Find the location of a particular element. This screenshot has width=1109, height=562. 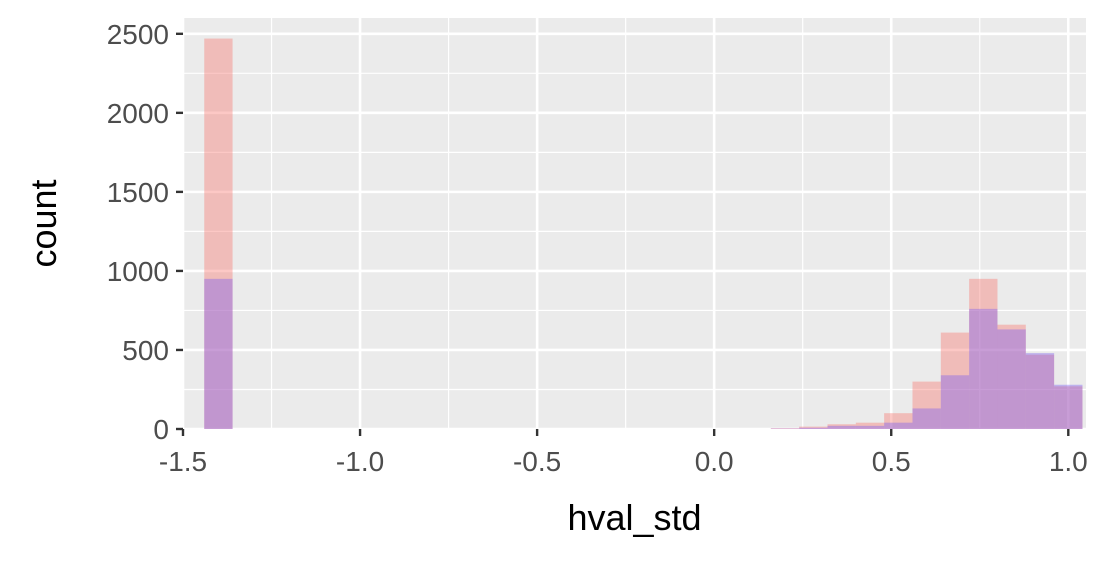

y-tick-label: 500 is located at coordinates (145, 350).